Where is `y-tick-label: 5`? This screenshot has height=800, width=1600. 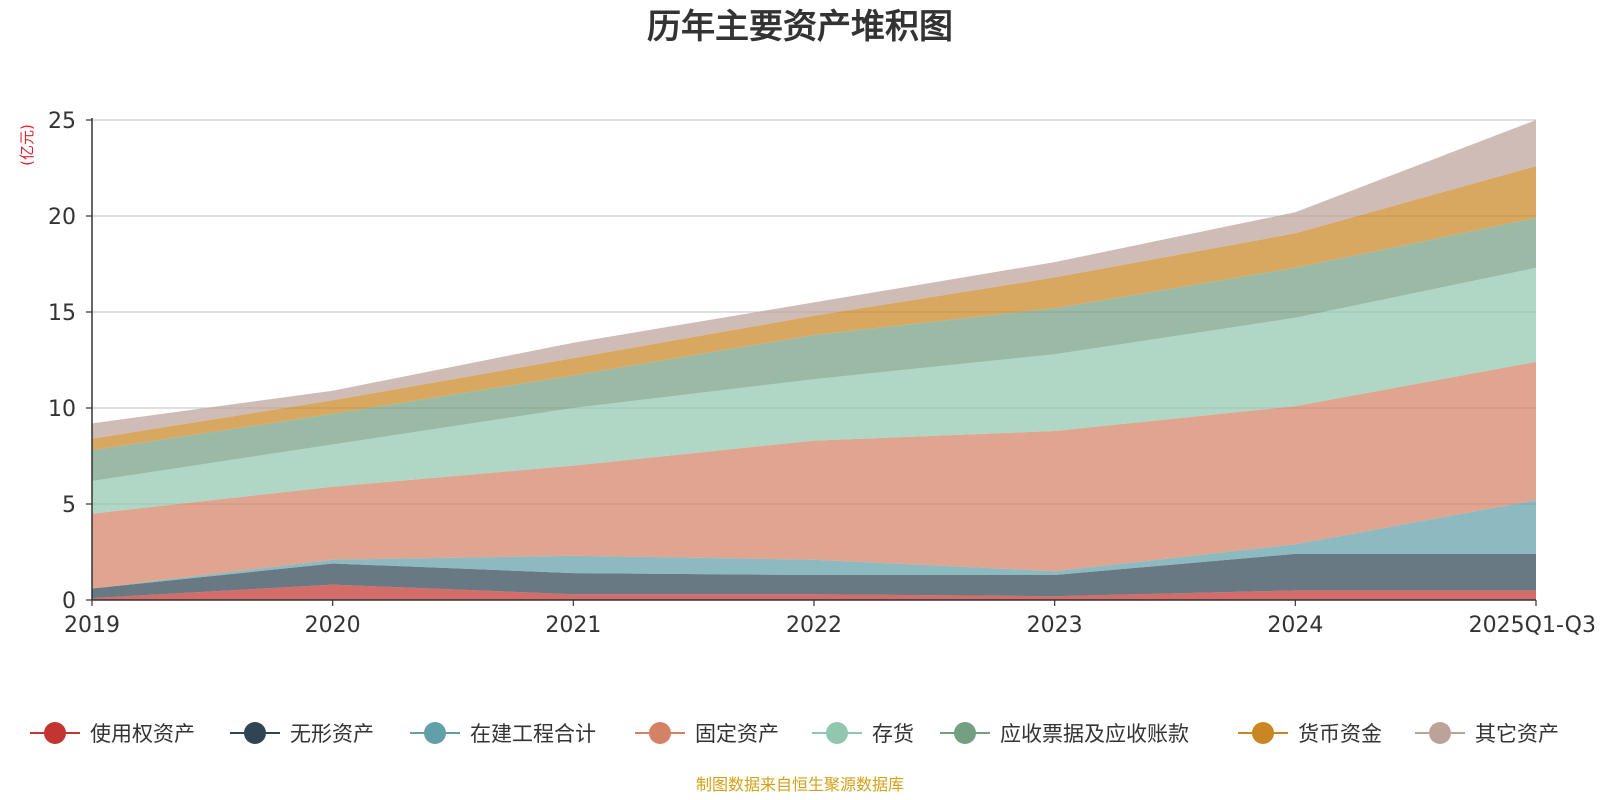
y-tick-label: 5 is located at coordinates (69, 505).